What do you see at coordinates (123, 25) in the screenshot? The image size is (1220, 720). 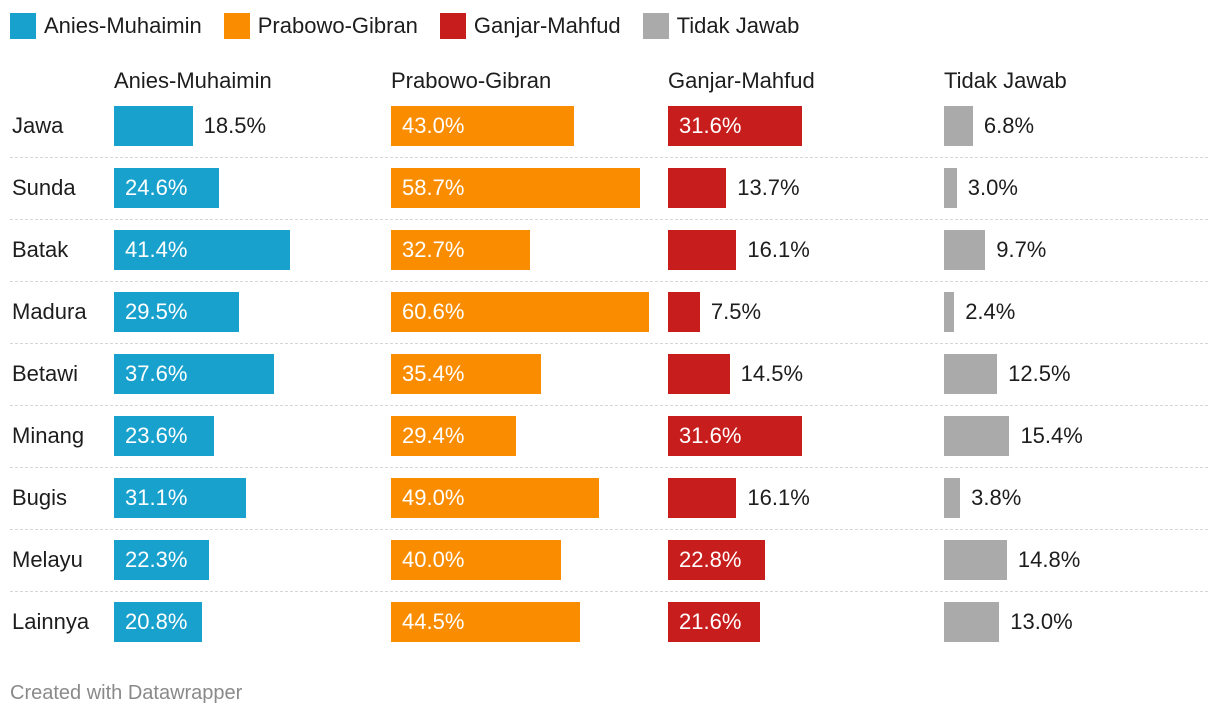 I see `legend-label: Anies-Muhaimin` at bounding box center [123, 25].